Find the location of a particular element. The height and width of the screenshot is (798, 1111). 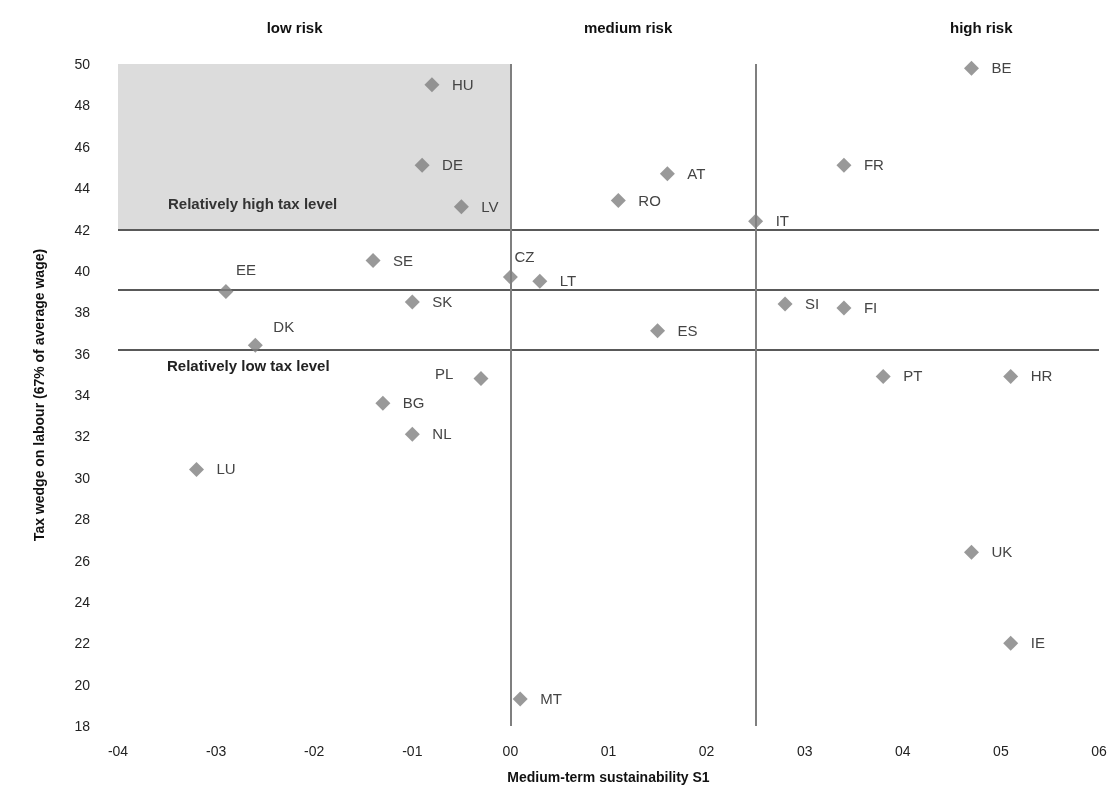

x-tick-label: 03 is located at coordinates (804, 751).